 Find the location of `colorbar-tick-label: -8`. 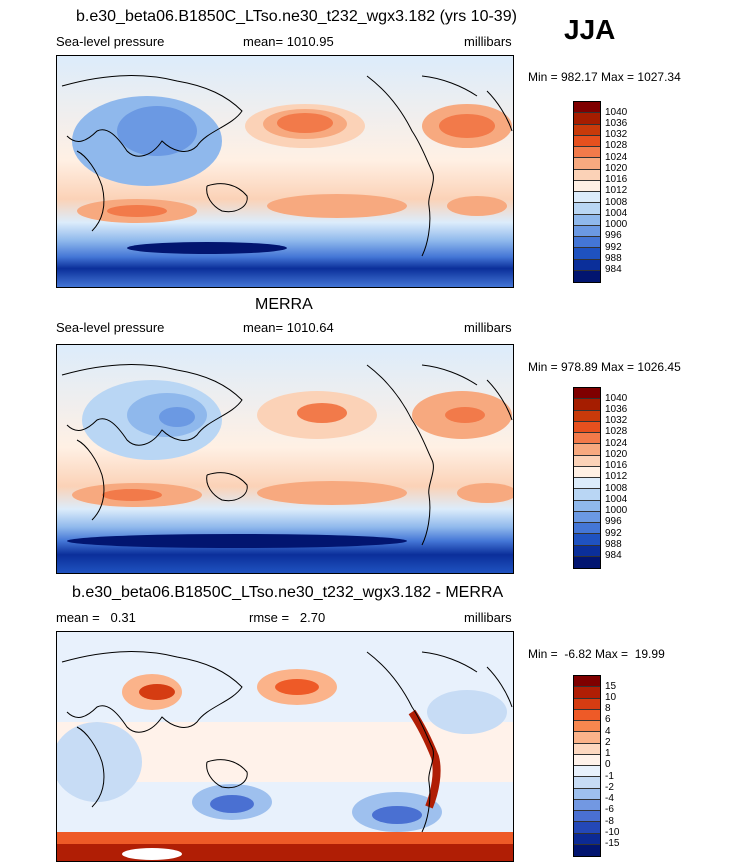

colorbar-tick-label: -8 is located at coordinates (609, 821).